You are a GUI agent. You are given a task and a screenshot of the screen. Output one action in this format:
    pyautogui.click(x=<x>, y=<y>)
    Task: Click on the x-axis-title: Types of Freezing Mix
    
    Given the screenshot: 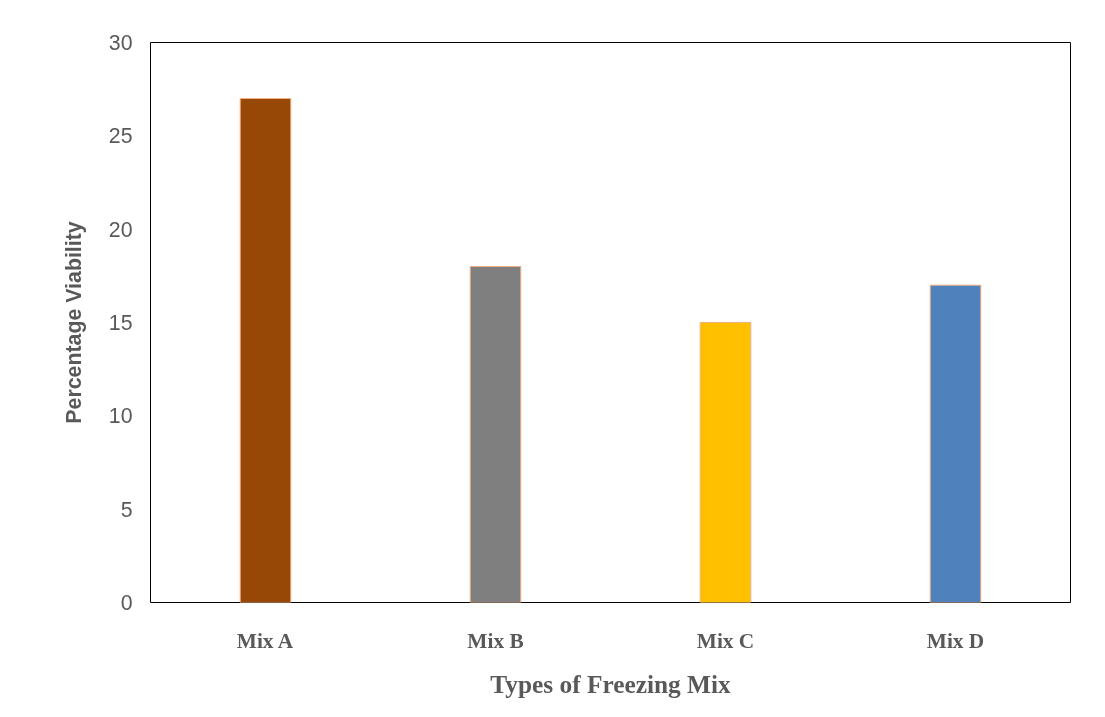 What is the action you would take?
    pyautogui.click(x=610, y=683)
    